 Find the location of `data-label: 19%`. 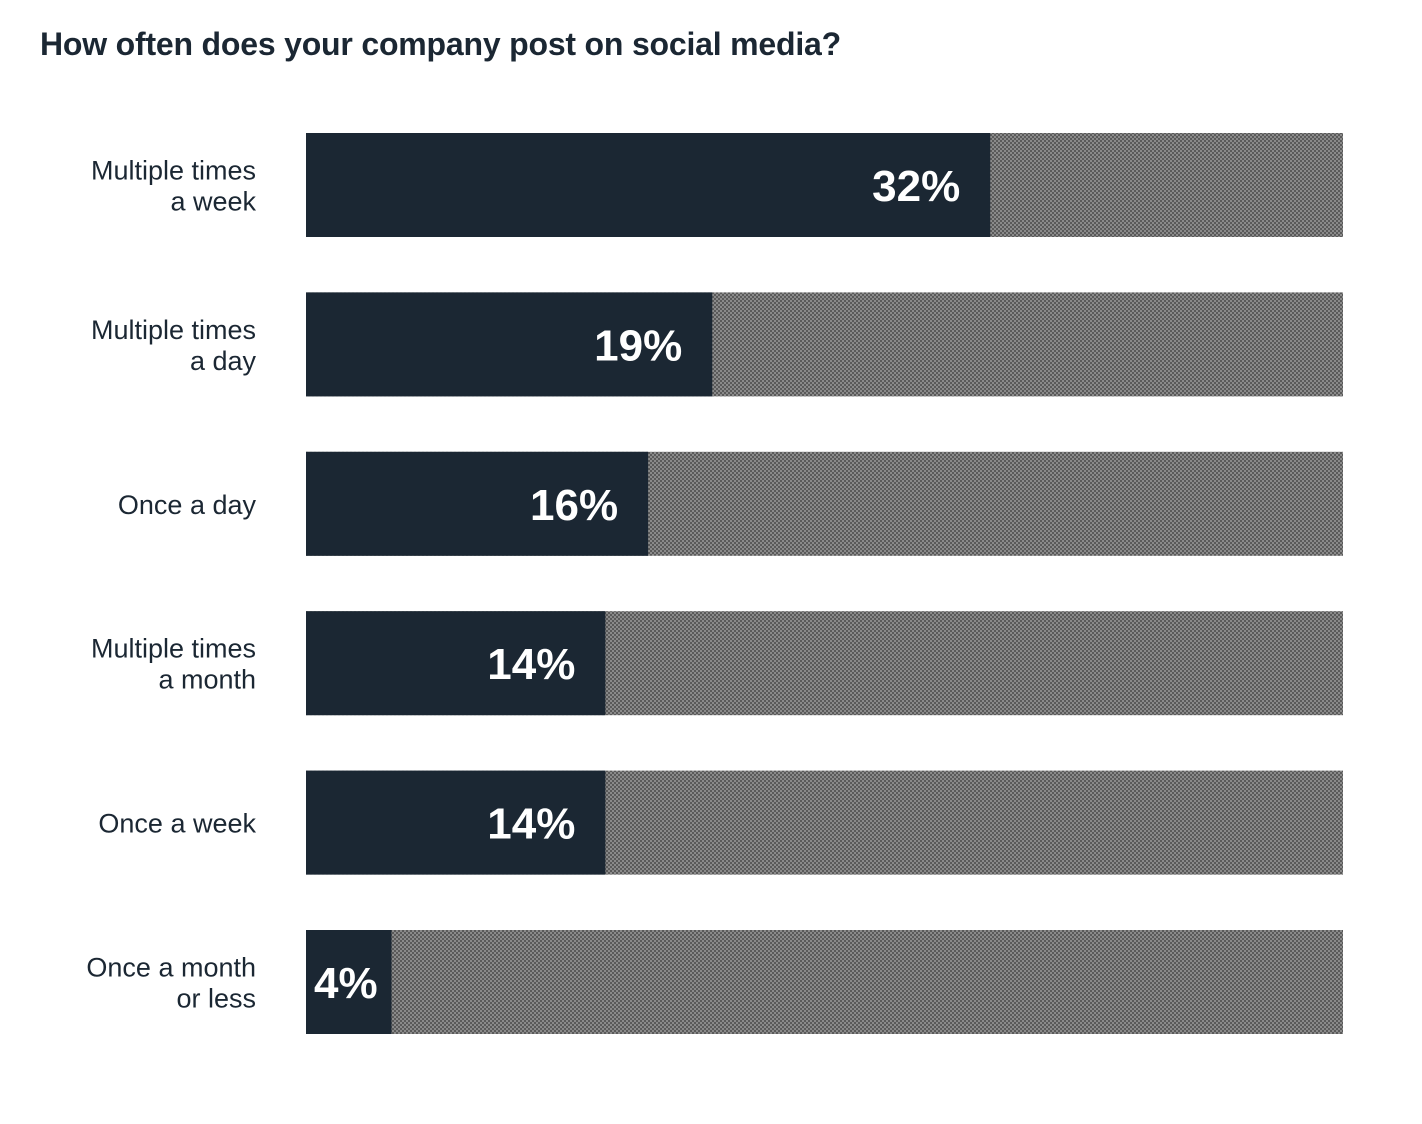

data-label: 19% is located at coordinates (638, 345).